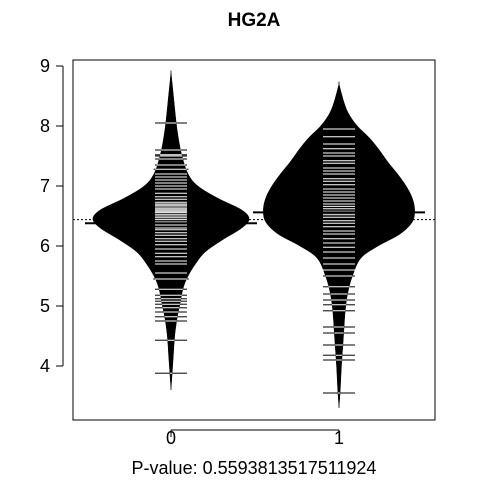  Describe the element at coordinates (52, 216) in the screenshot. I see `y-axis: 4 5 6 7 8 9` at that location.